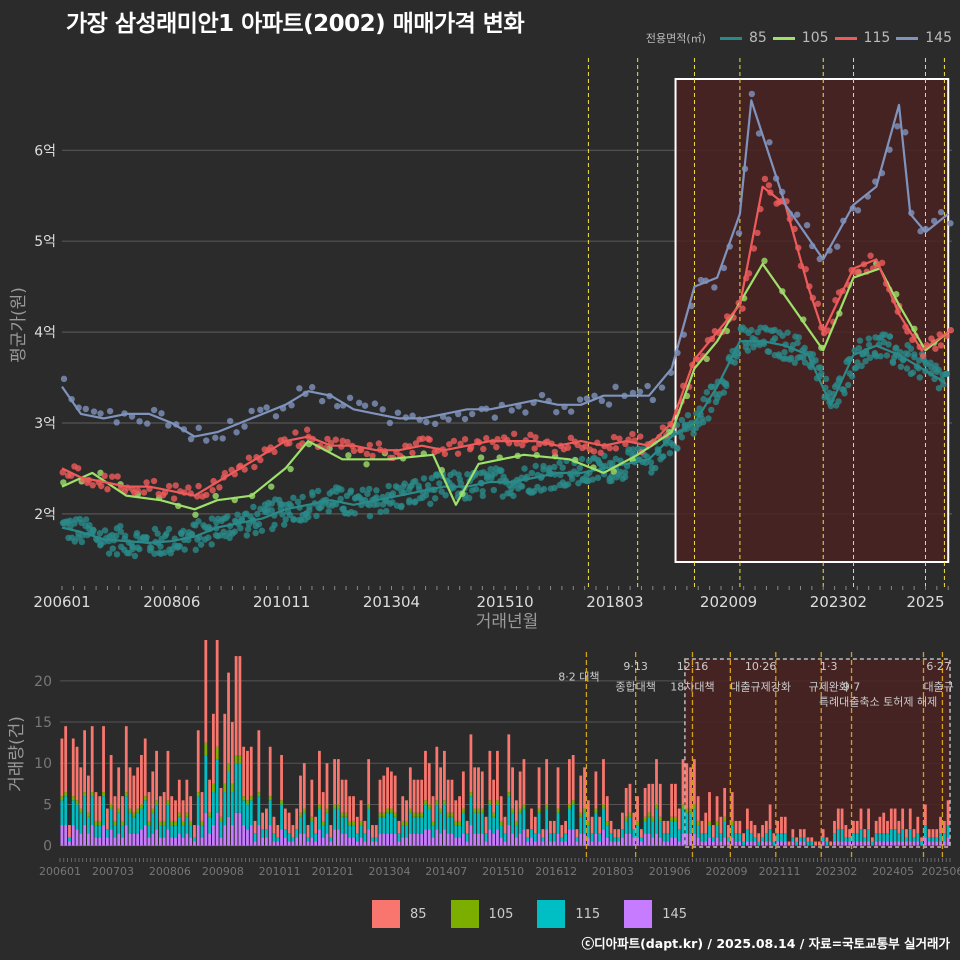 The height and width of the screenshot is (960, 960). Describe the element at coordinates (501, 914) in the screenshot. I see `bar-legend-label-105: 105` at that location.